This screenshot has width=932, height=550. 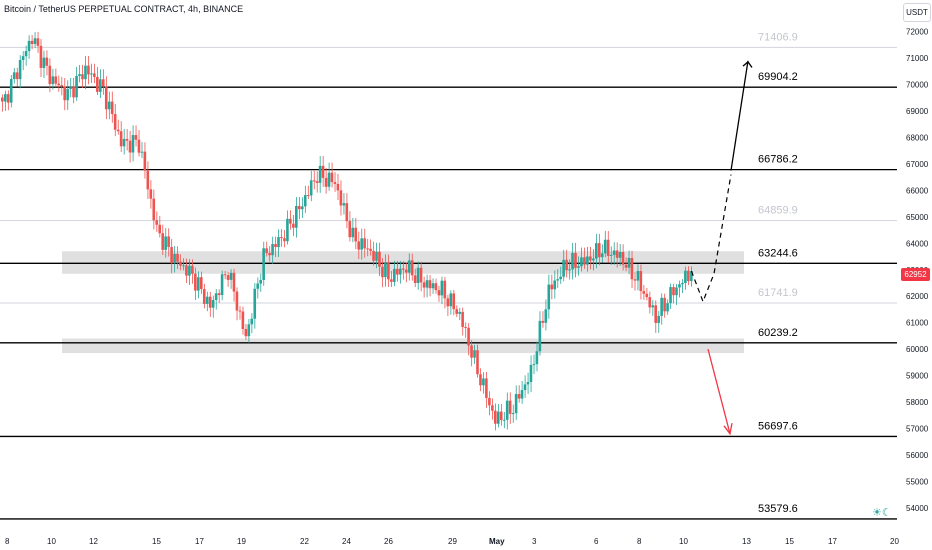 I want to click on y-tick-label: 64000, so click(x=917, y=243).